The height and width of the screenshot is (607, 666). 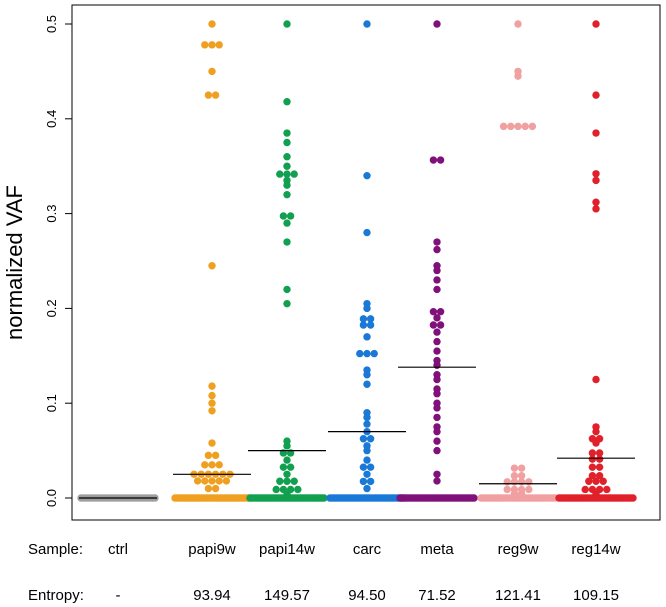 What do you see at coordinates (212, 549) in the screenshot?
I see `sample-row-value: papi9w` at bounding box center [212, 549].